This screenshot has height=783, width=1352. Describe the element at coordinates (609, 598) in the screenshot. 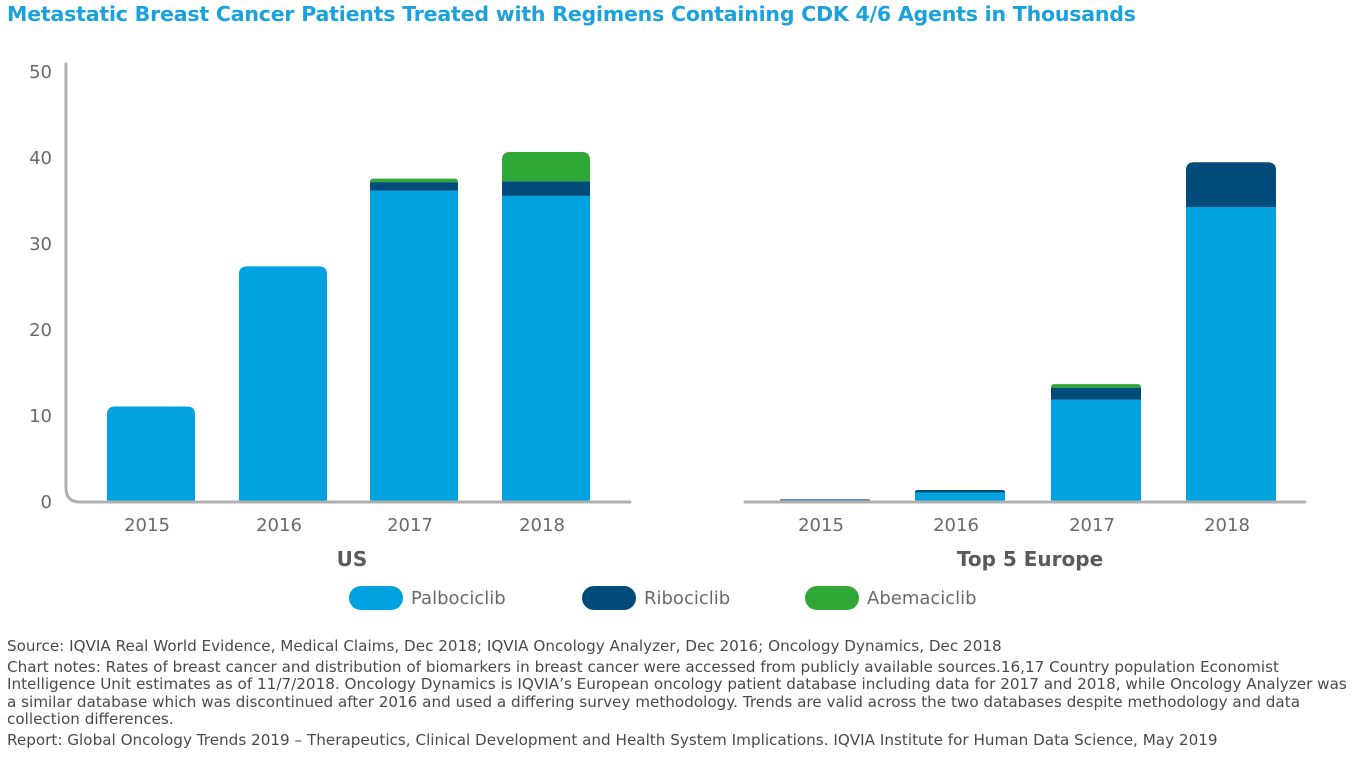

I see `legend-swatch-ribociclib` at that location.